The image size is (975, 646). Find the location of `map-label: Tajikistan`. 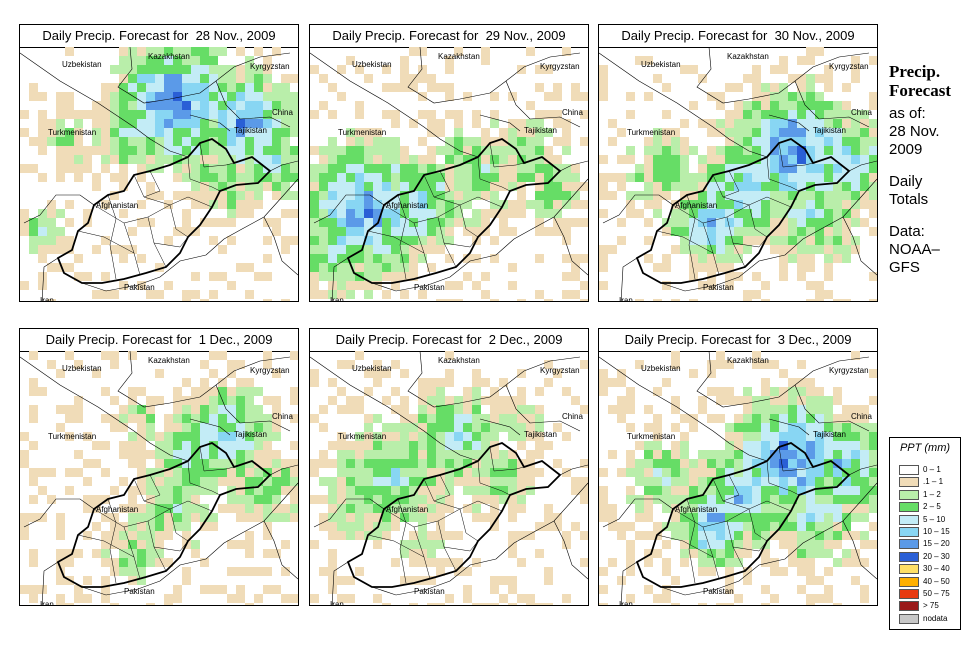

map-label: Tajikistan is located at coordinates (540, 130).